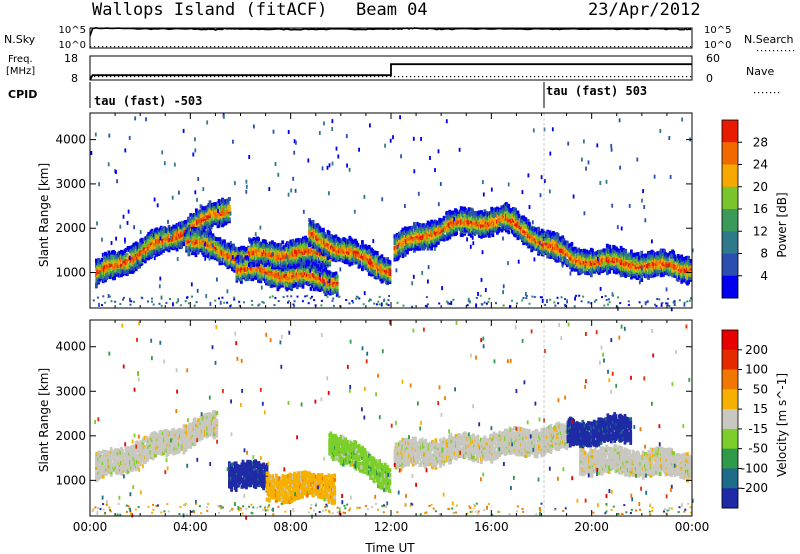  I want to click on sky-tick-label: 10^0, so click(72, 45).